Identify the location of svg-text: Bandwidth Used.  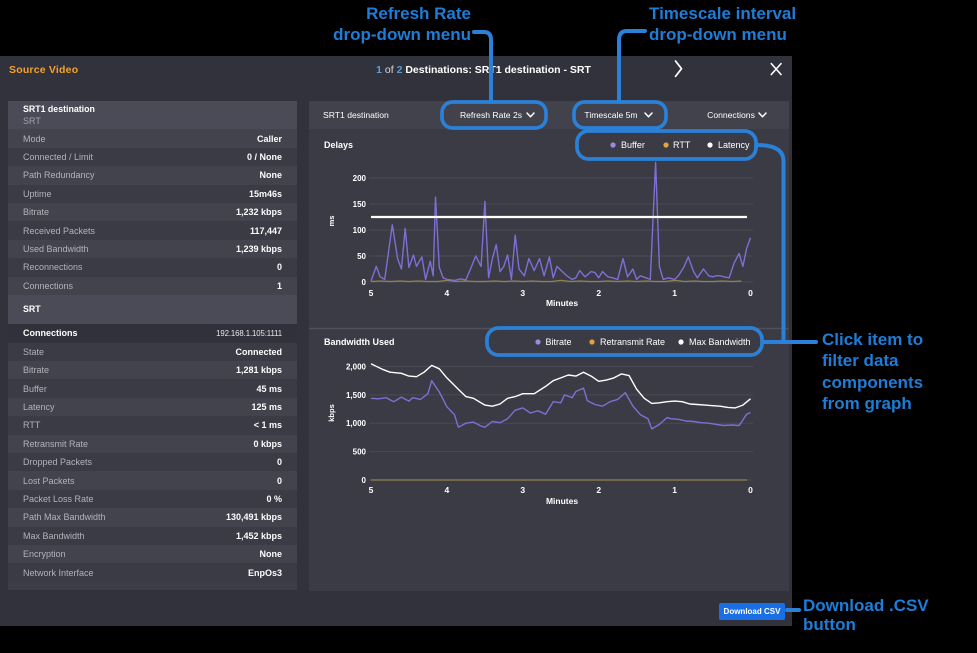
(359, 342).